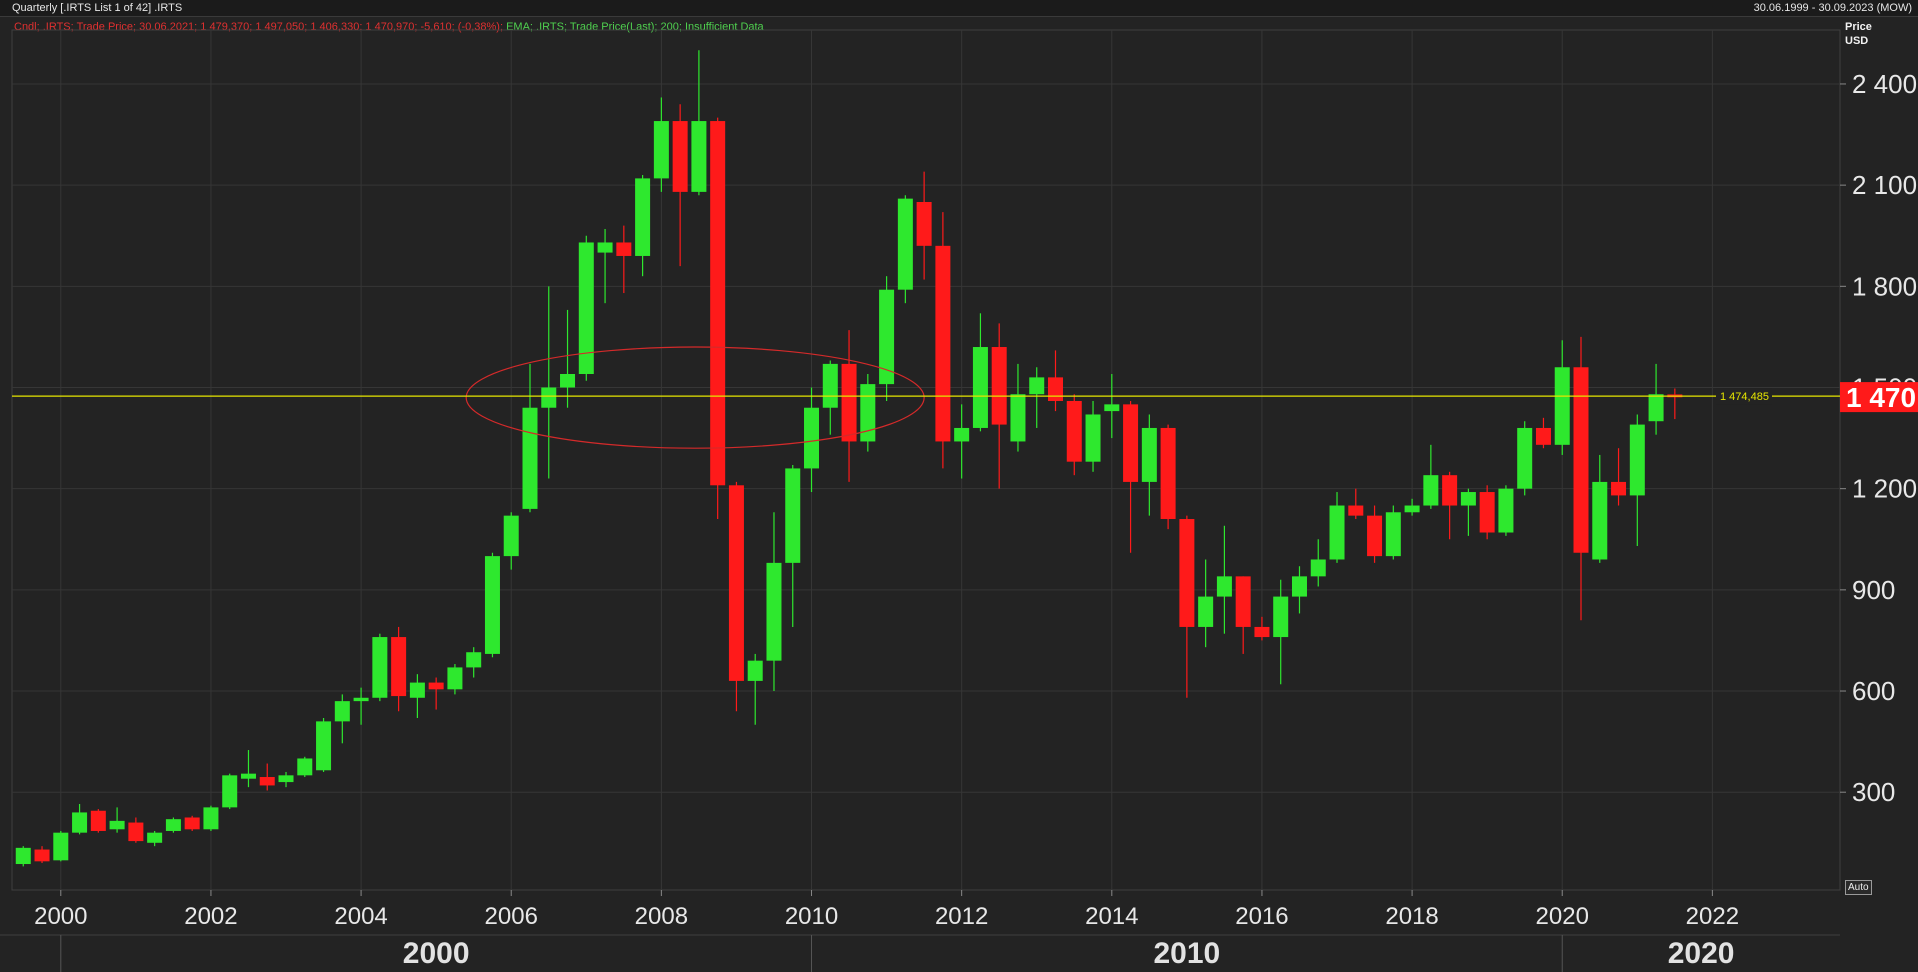 This screenshot has height=972, width=1918. What do you see at coordinates (1186, 953) in the screenshot?
I see `decade-label: 2010` at bounding box center [1186, 953].